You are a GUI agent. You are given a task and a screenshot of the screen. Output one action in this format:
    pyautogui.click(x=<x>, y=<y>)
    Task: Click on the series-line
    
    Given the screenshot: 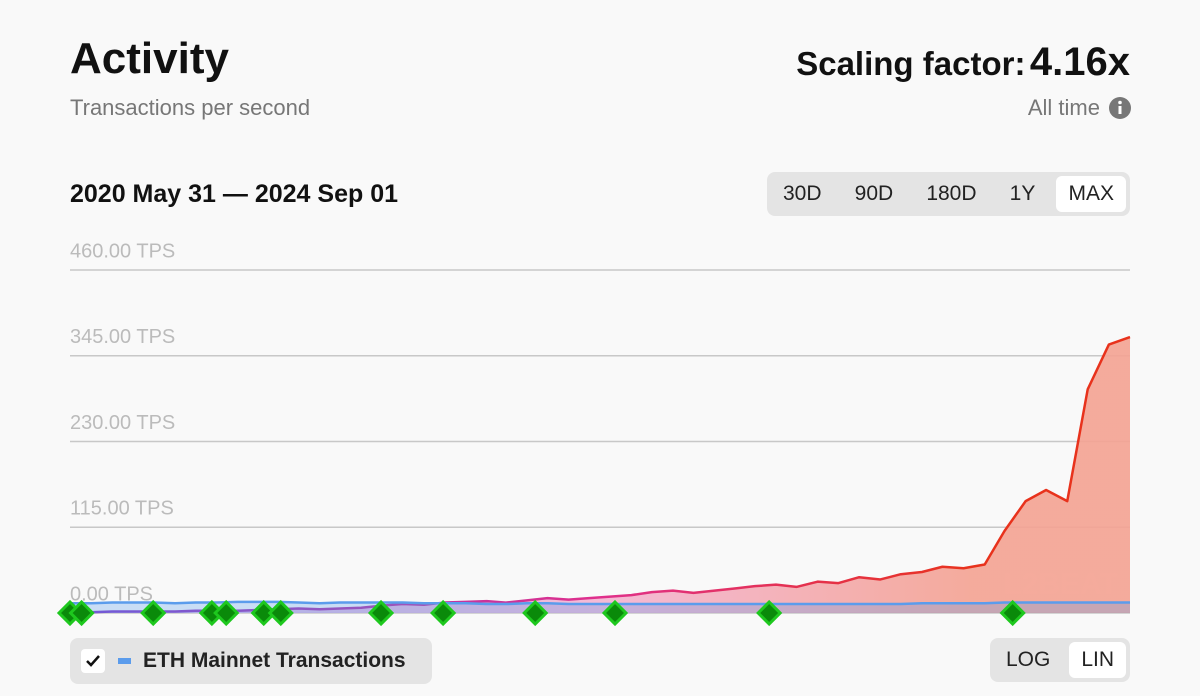 What is the action you would take?
    pyautogui.click(x=600, y=603)
    